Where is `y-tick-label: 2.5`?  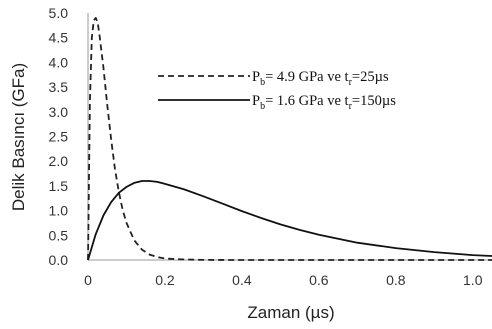 y-tick-label: 2.5 is located at coordinates (59, 137).